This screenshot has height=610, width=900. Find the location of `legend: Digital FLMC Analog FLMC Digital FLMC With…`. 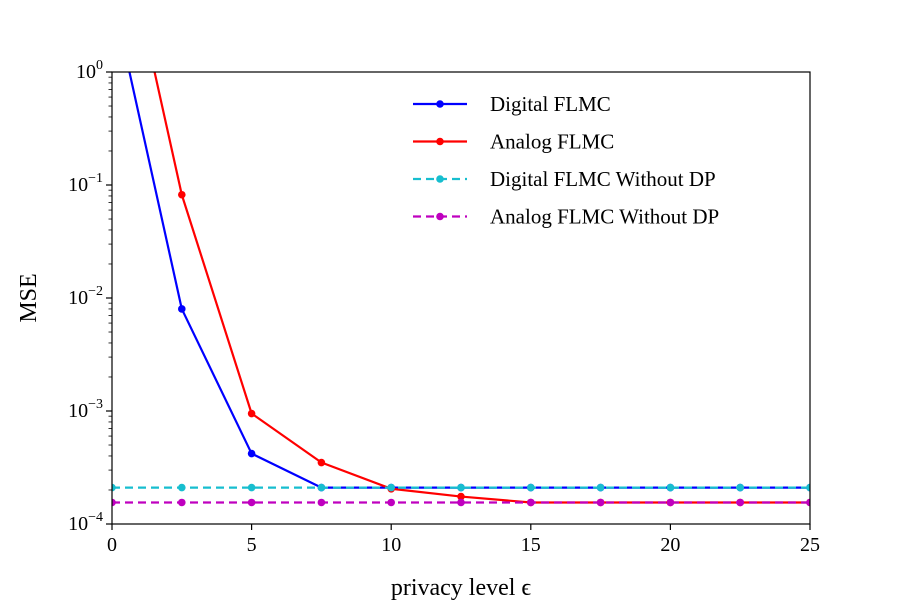

legend: Digital FLMC Analog FLMC Digital FLMC With… is located at coordinates (566, 160).